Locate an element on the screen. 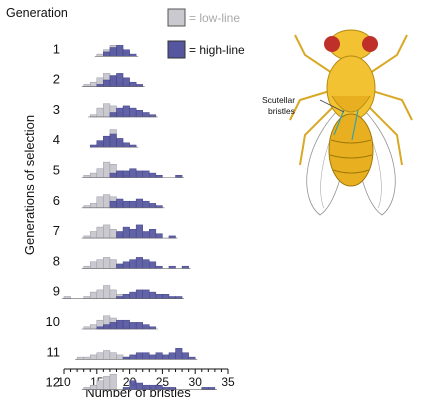 Image resolution: width=428 pixels, height=400 pixels. generation-label-3: 3 is located at coordinates (56, 109).